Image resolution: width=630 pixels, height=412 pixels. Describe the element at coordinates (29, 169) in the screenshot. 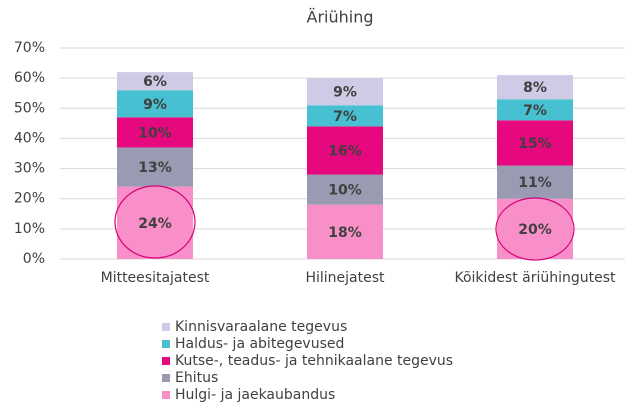

I see `y-tick-label: 30%` at that location.